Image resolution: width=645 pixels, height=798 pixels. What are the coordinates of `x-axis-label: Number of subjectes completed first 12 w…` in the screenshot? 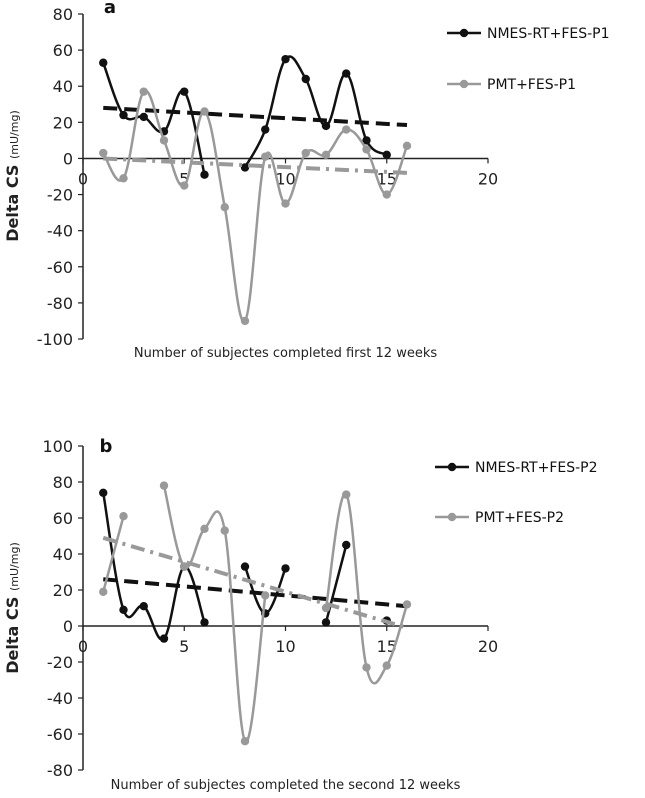 It's located at (286, 353).